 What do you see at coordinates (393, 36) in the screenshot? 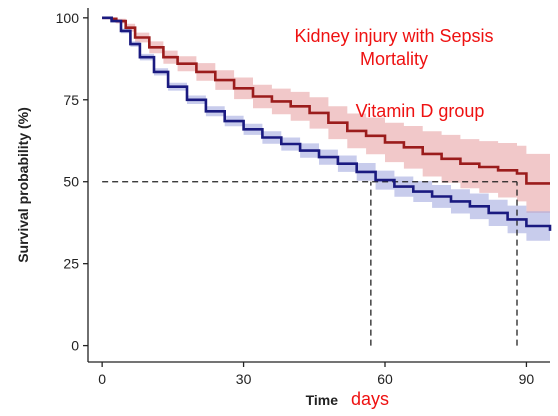
I see `annotation-title-line-1: Kidney injury with Sepsis` at bounding box center [393, 36].